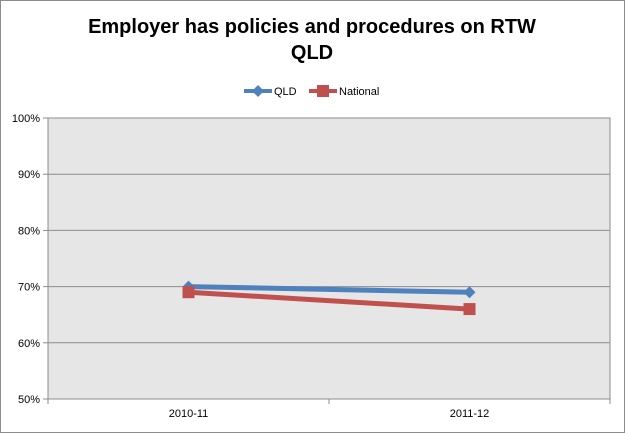 The width and height of the screenshot is (625, 433). I want to click on series-layer, so click(329, 298).